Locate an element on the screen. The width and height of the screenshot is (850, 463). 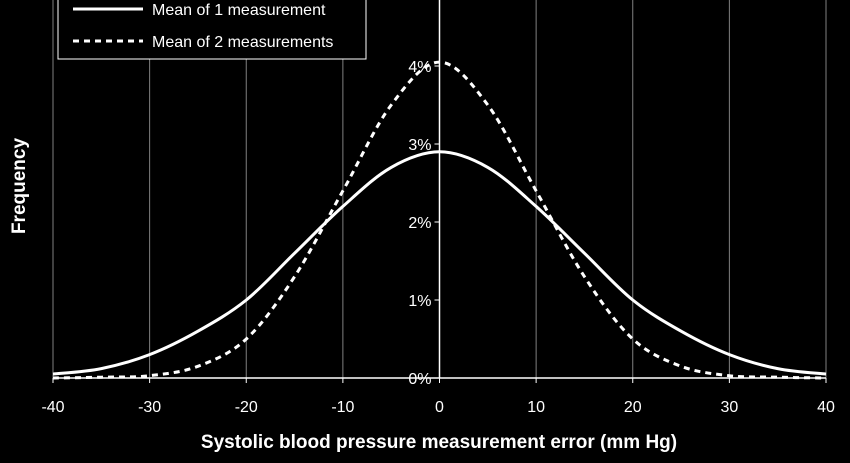
y-tick-label: 2% is located at coordinates (419, 223).